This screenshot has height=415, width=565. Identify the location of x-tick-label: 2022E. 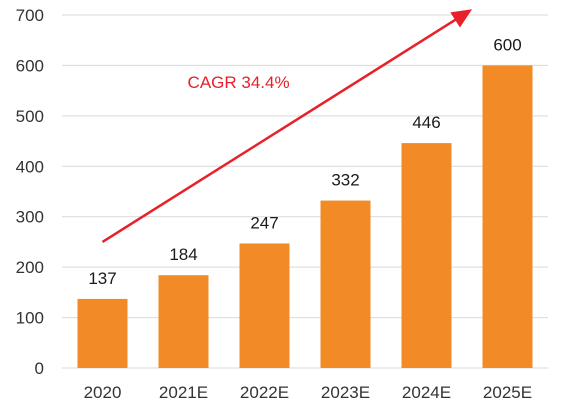
(264, 392).